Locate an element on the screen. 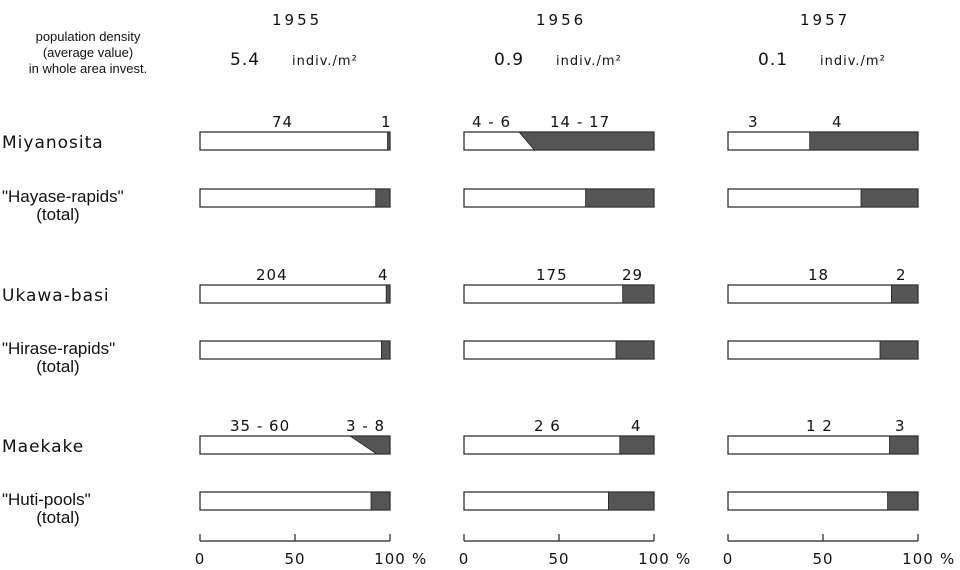  row-label: Ukawa-basi is located at coordinates (56, 296).